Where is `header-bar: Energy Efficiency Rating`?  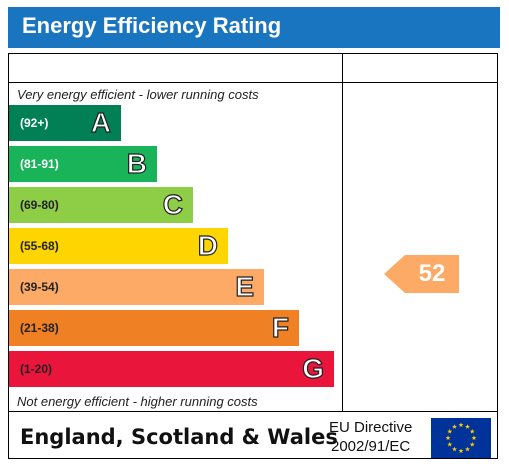 header-bar: Energy Efficiency Rating is located at coordinates (254, 27).